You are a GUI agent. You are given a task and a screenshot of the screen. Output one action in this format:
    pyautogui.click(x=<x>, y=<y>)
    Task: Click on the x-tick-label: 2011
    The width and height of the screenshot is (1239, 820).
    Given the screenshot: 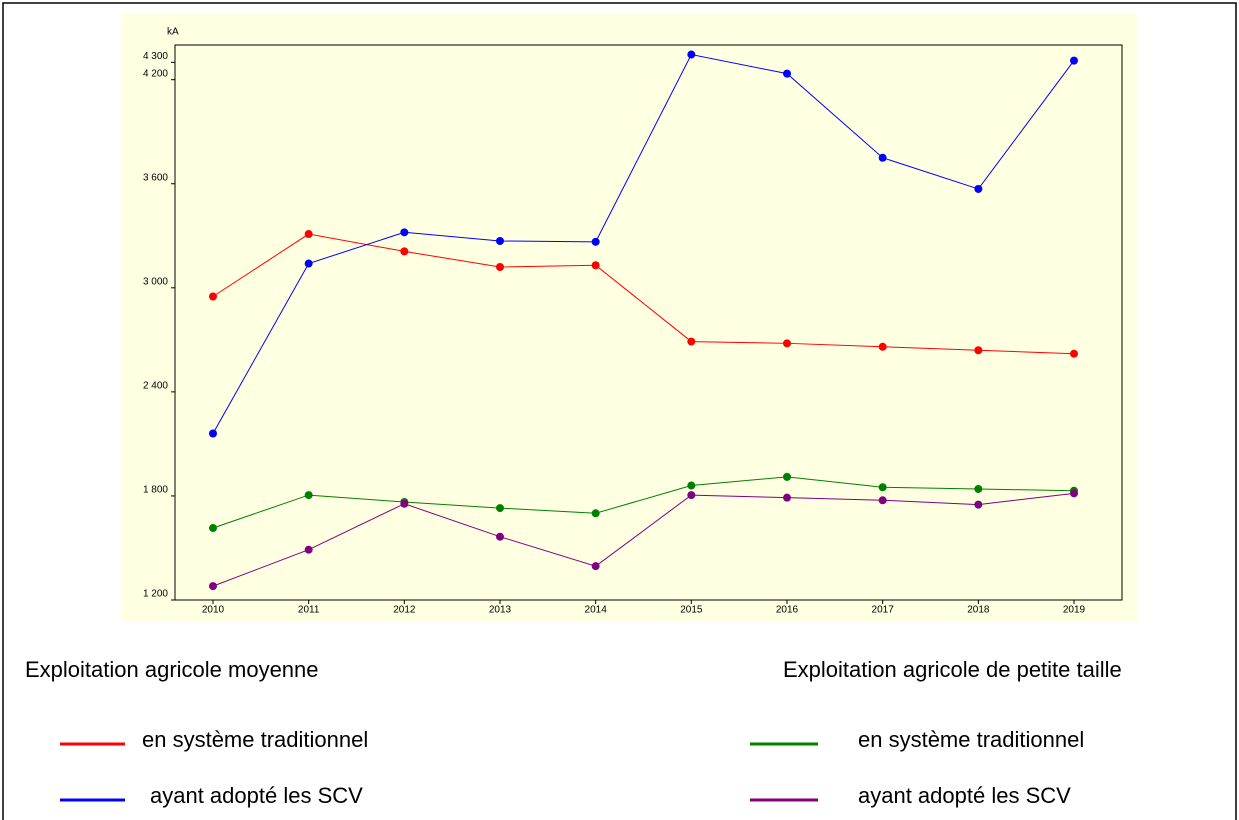 What is the action you would take?
    pyautogui.click(x=309, y=610)
    